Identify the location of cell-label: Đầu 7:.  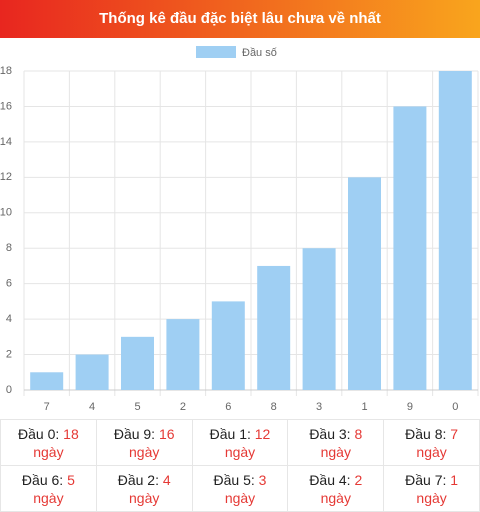
(426, 479).